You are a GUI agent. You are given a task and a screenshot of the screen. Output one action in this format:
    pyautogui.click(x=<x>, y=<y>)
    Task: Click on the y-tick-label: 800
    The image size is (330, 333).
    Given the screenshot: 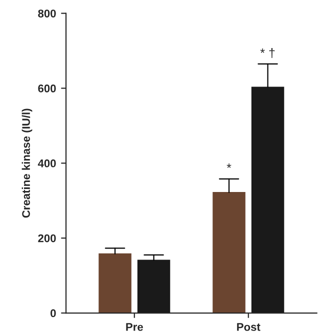 What is the action you would take?
    pyautogui.click(x=47, y=14)
    